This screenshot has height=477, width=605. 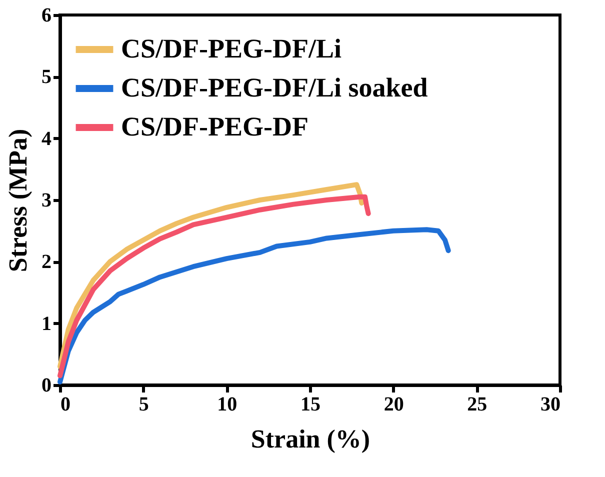 What do you see at coordinates (214, 127) in the screenshot?
I see `legend-label: CS/DF-PEG-DF` at bounding box center [214, 127].